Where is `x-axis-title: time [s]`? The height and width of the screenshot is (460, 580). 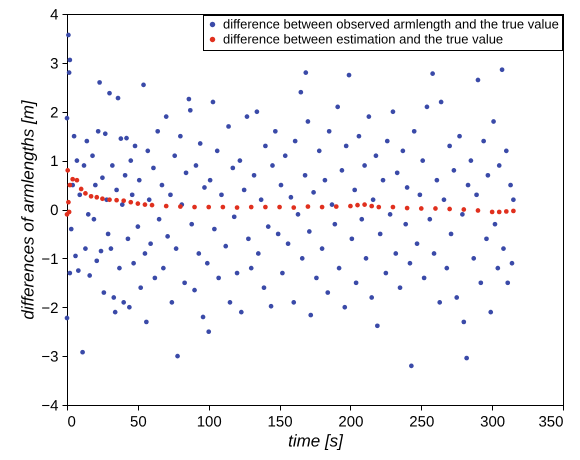 x-axis-title: time [s] is located at coordinates (316, 441).